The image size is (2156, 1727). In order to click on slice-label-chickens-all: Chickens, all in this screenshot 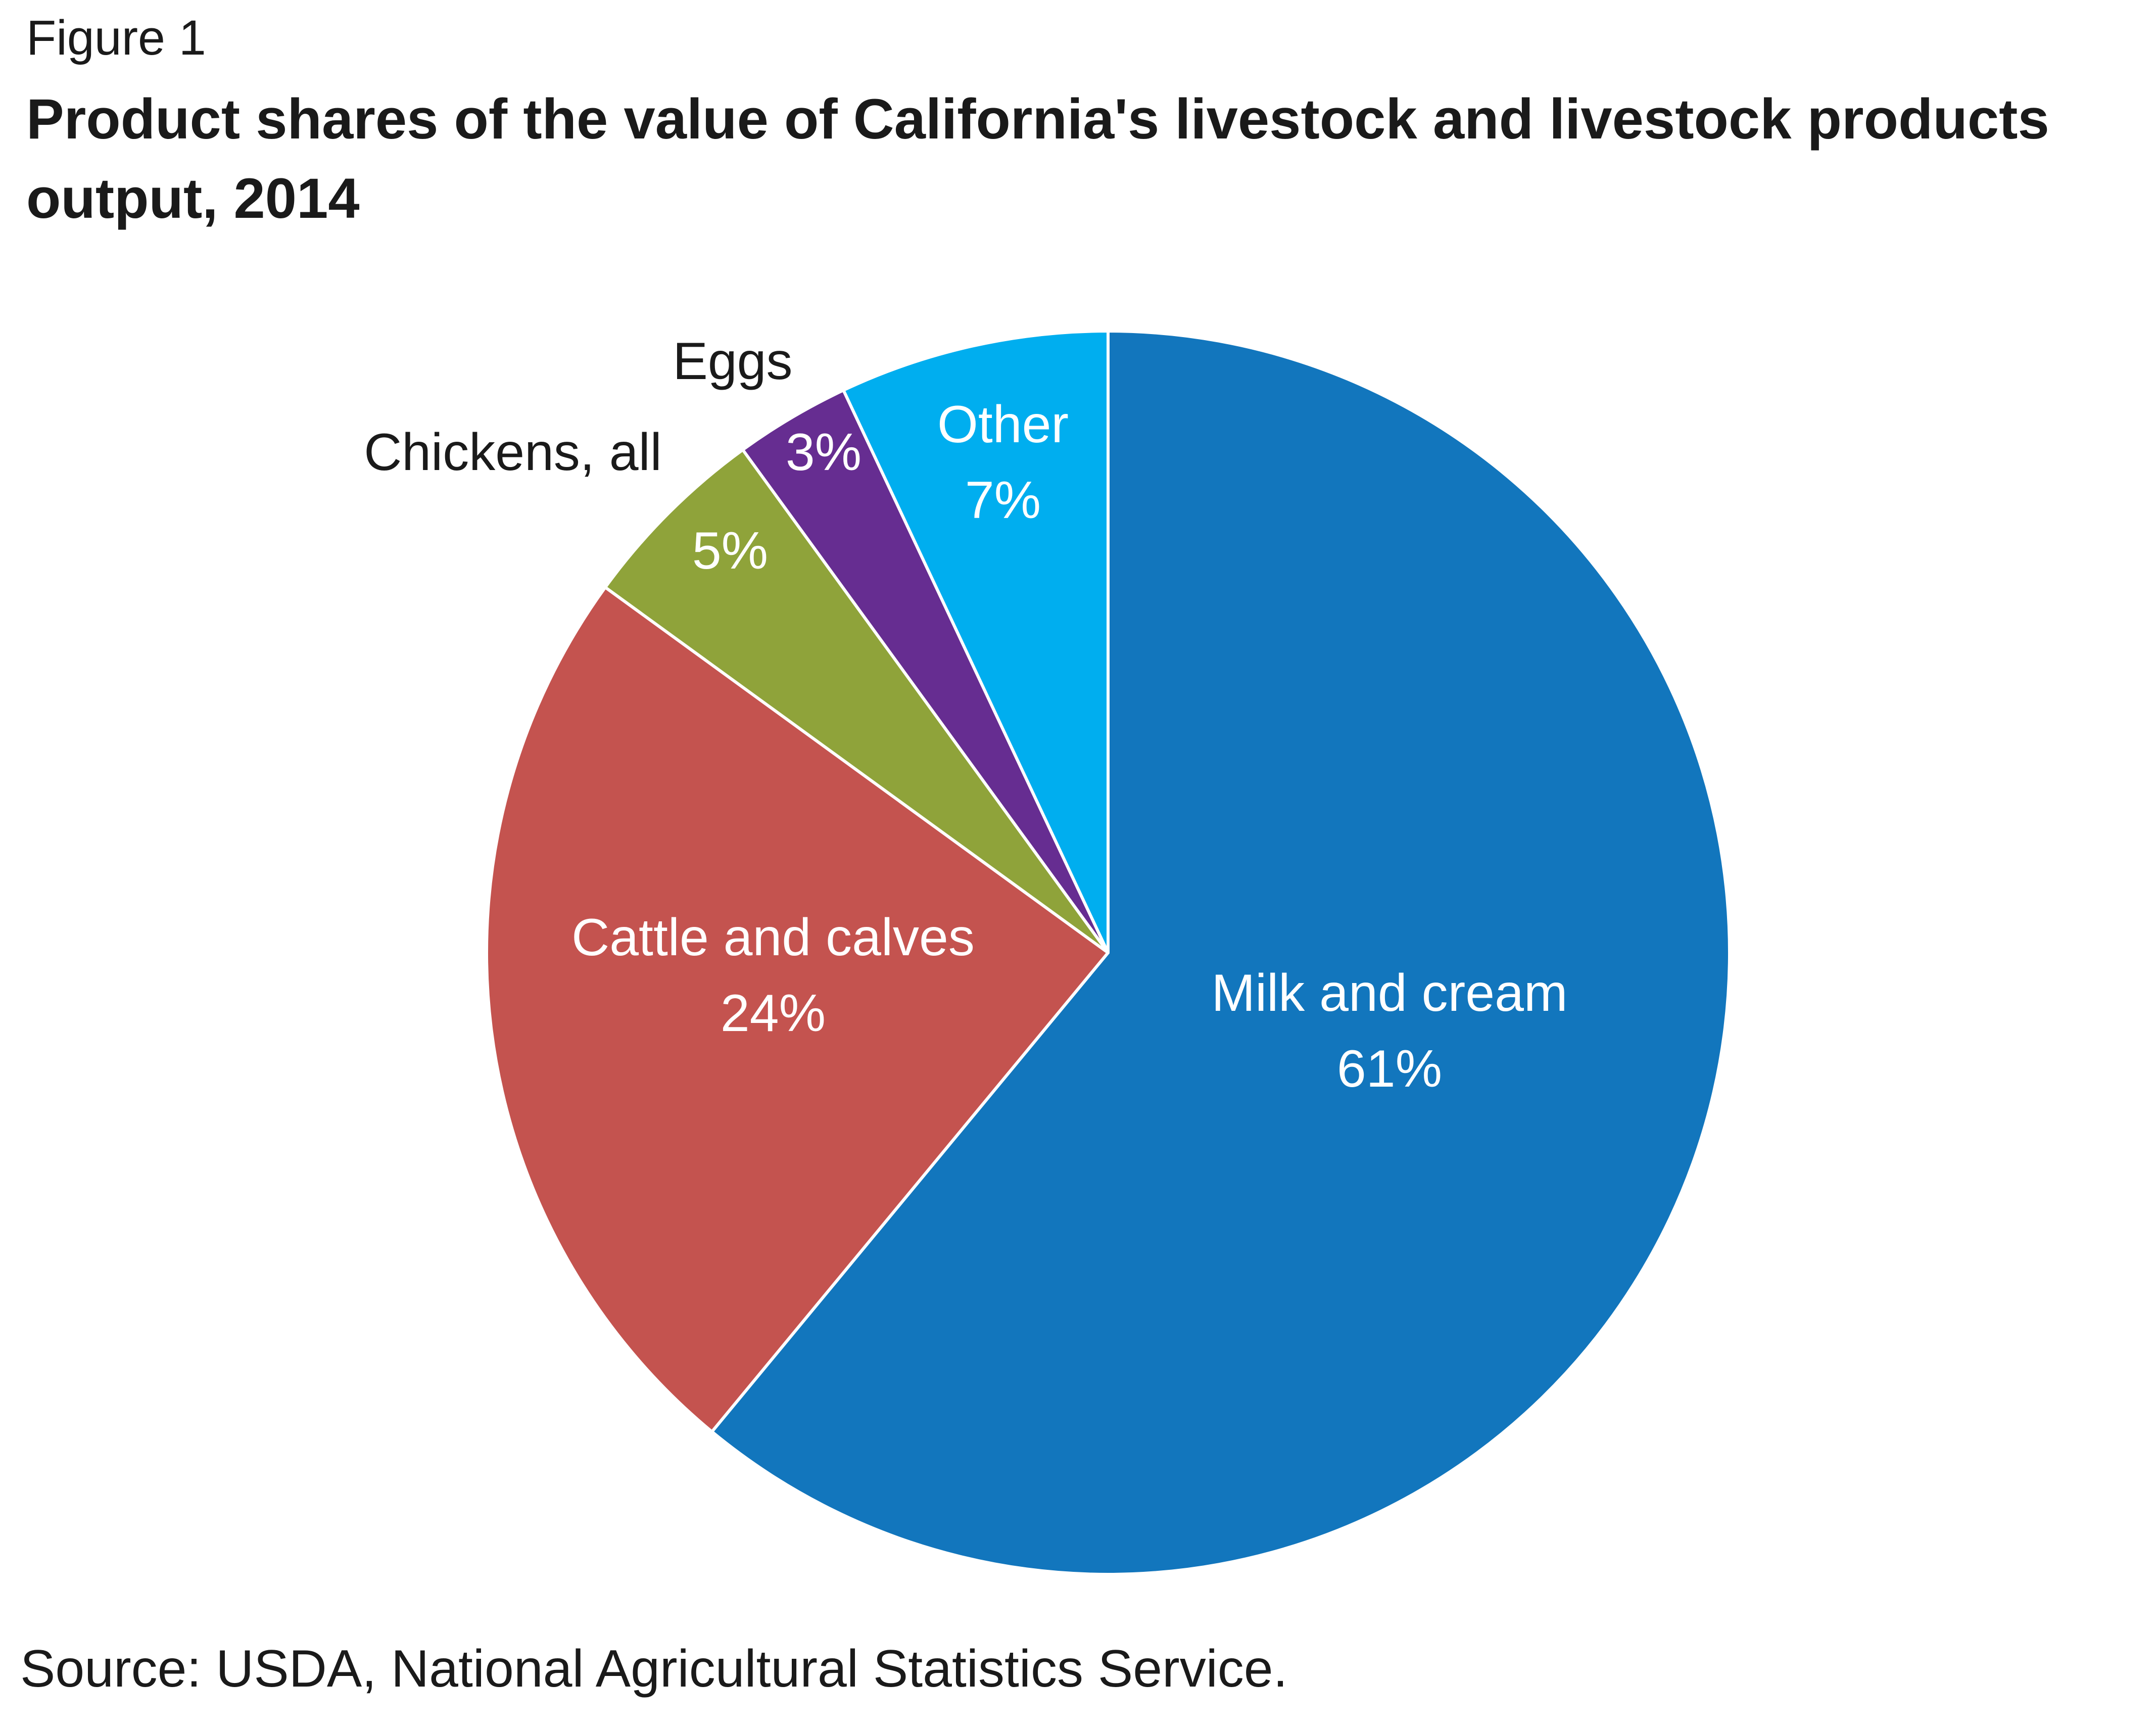, I will do `click(513, 452)`.